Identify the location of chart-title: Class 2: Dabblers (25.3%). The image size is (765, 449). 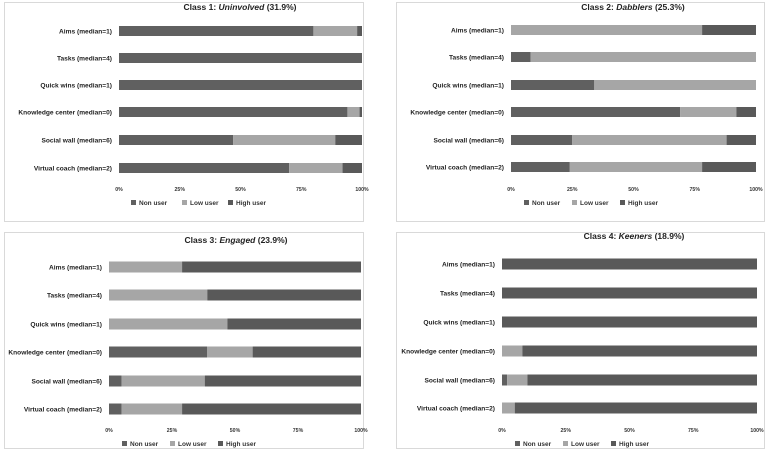
(633, 7).